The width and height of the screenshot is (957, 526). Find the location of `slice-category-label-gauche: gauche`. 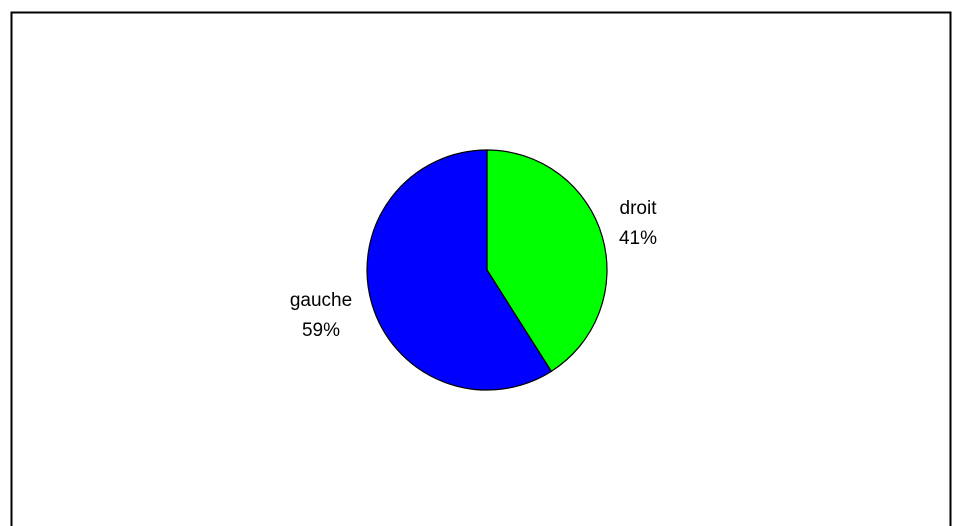

slice-category-label-gauche: gauche is located at coordinates (321, 300).